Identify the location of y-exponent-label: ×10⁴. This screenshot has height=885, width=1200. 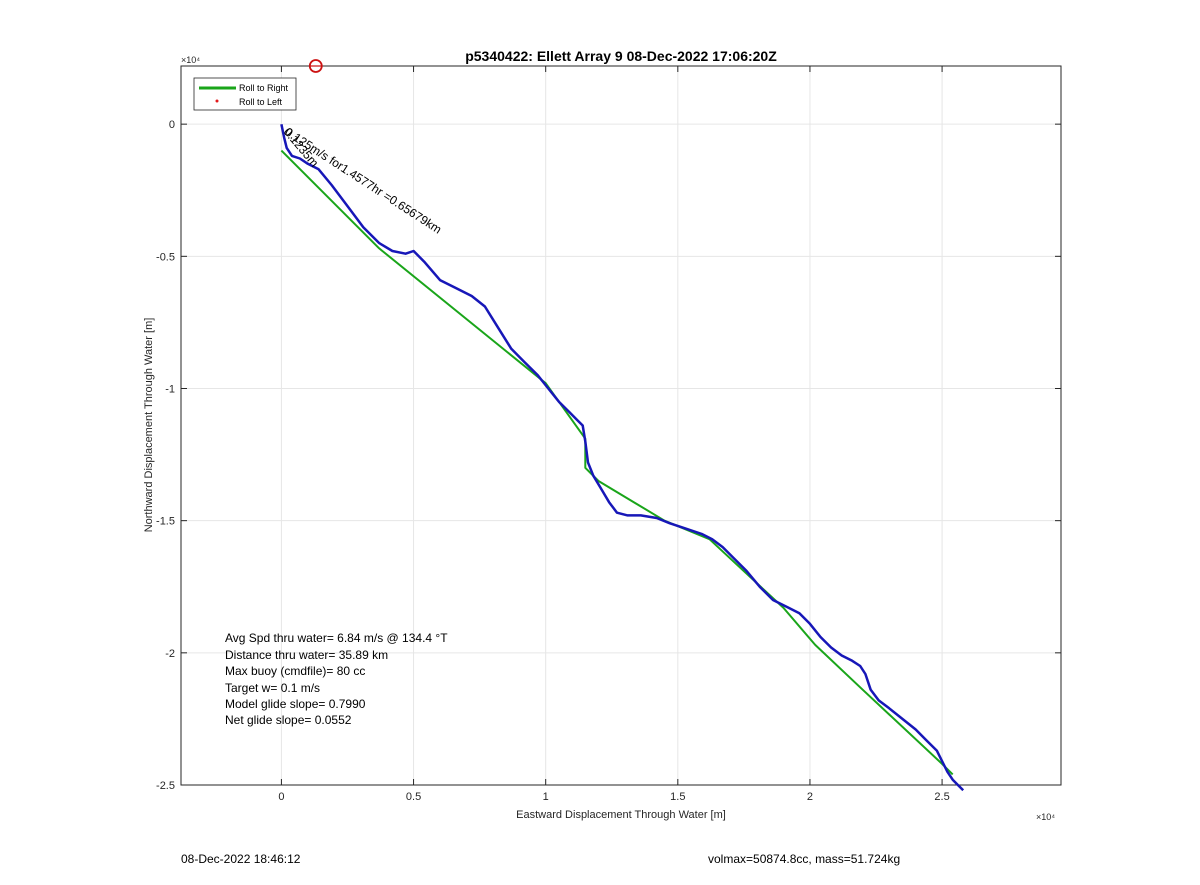
(190, 60).